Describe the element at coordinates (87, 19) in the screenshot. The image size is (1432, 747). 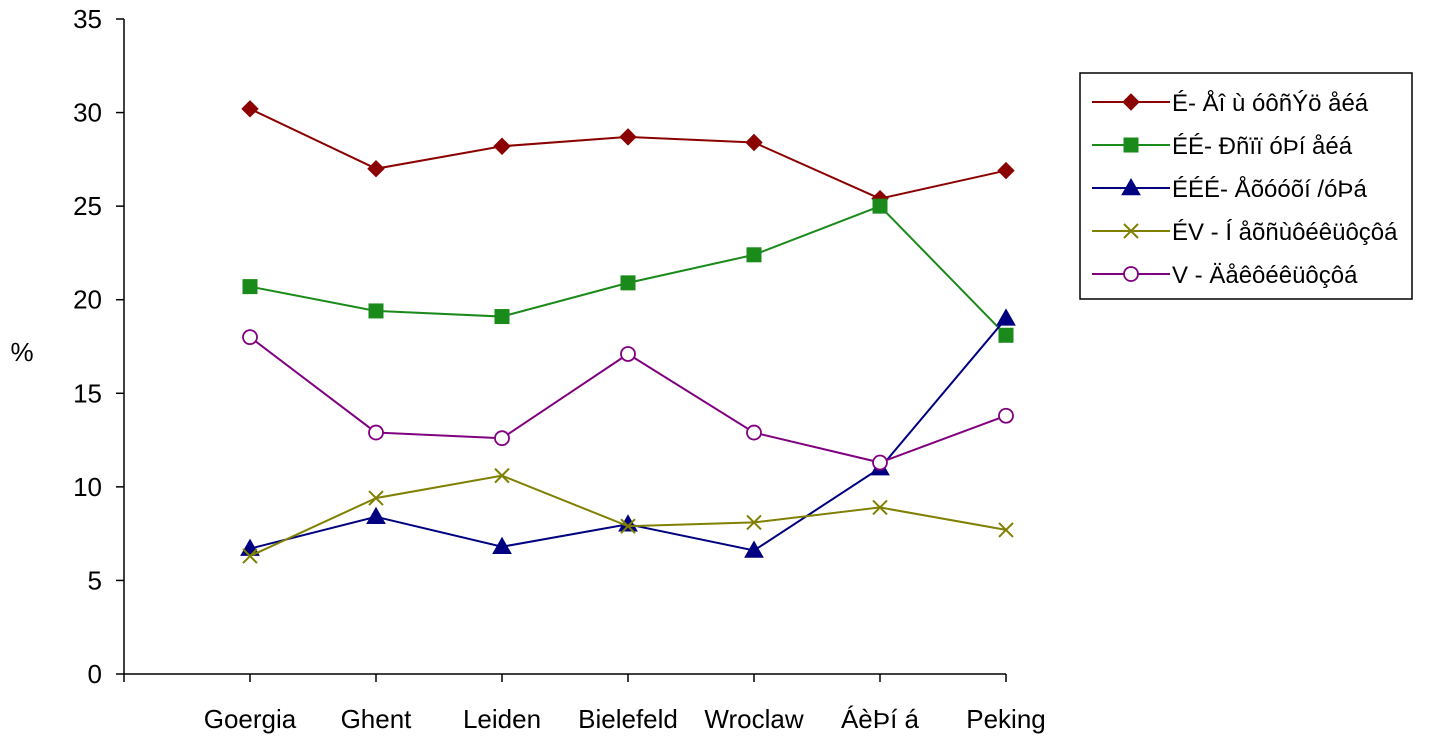
I see `y-tick-label: 35` at that location.